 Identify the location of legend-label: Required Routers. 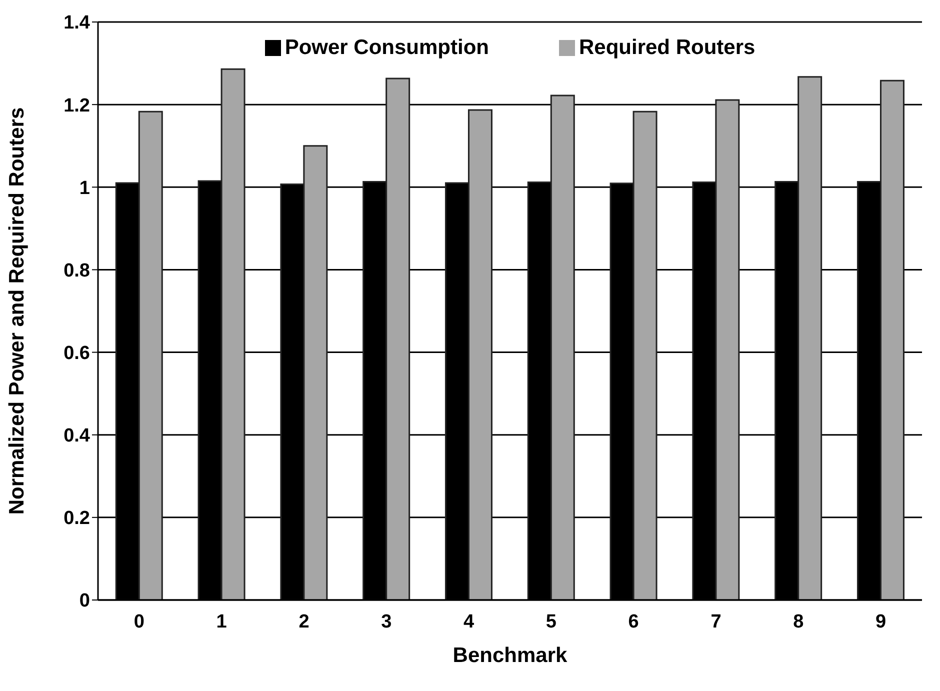
(667, 47).